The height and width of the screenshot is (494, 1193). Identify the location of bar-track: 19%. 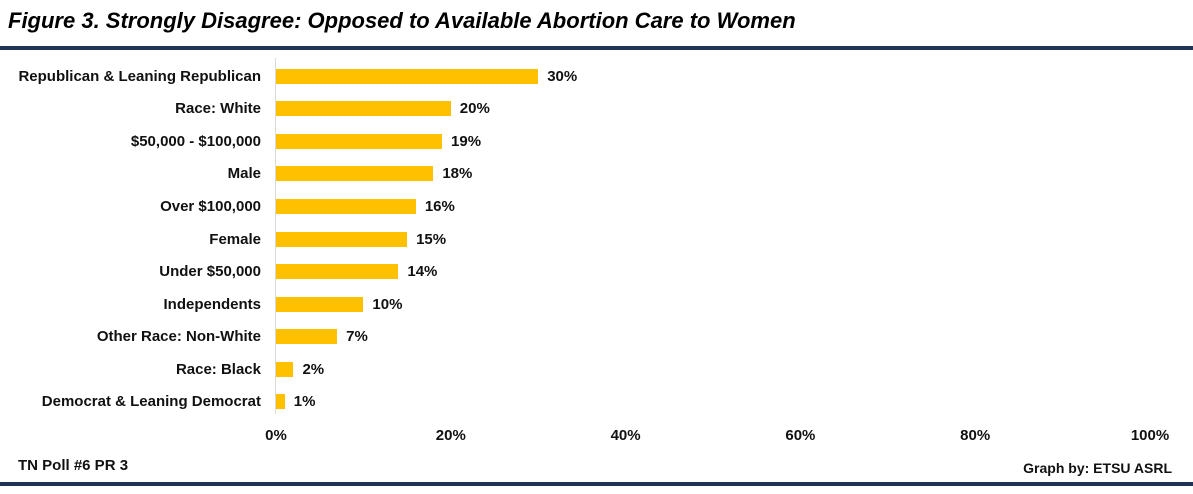
(734, 141).